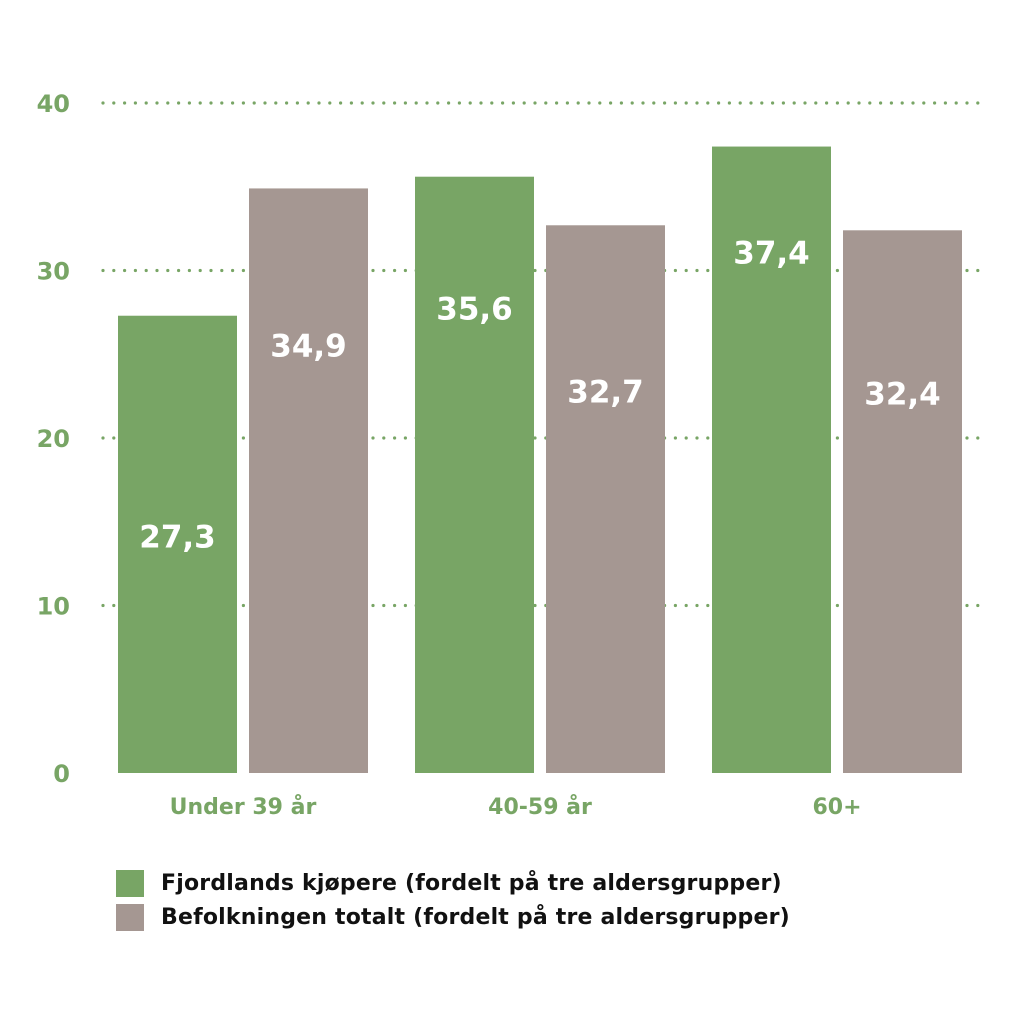 The width and height of the screenshot is (1020, 1021). What do you see at coordinates (474, 310) in the screenshot?
I see `data-label: 35,6` at bounding box center [474, 310].